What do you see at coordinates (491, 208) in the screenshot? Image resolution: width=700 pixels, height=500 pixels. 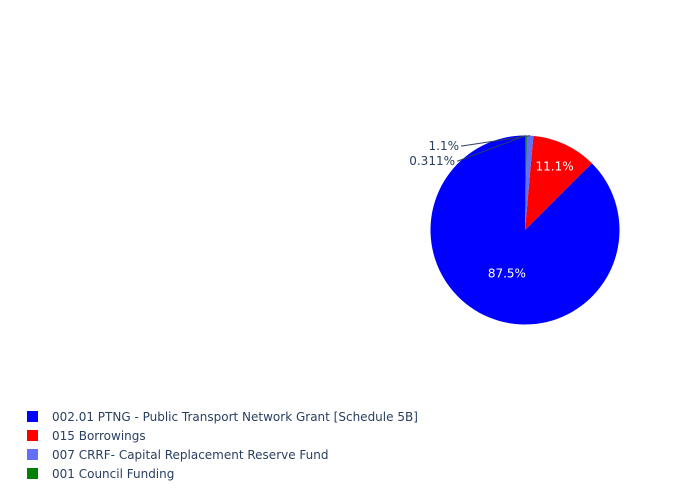 I see `pie-slice-labels: 87.5% 11.1% 1.1%0.311%` at bounding box center [491, 208].